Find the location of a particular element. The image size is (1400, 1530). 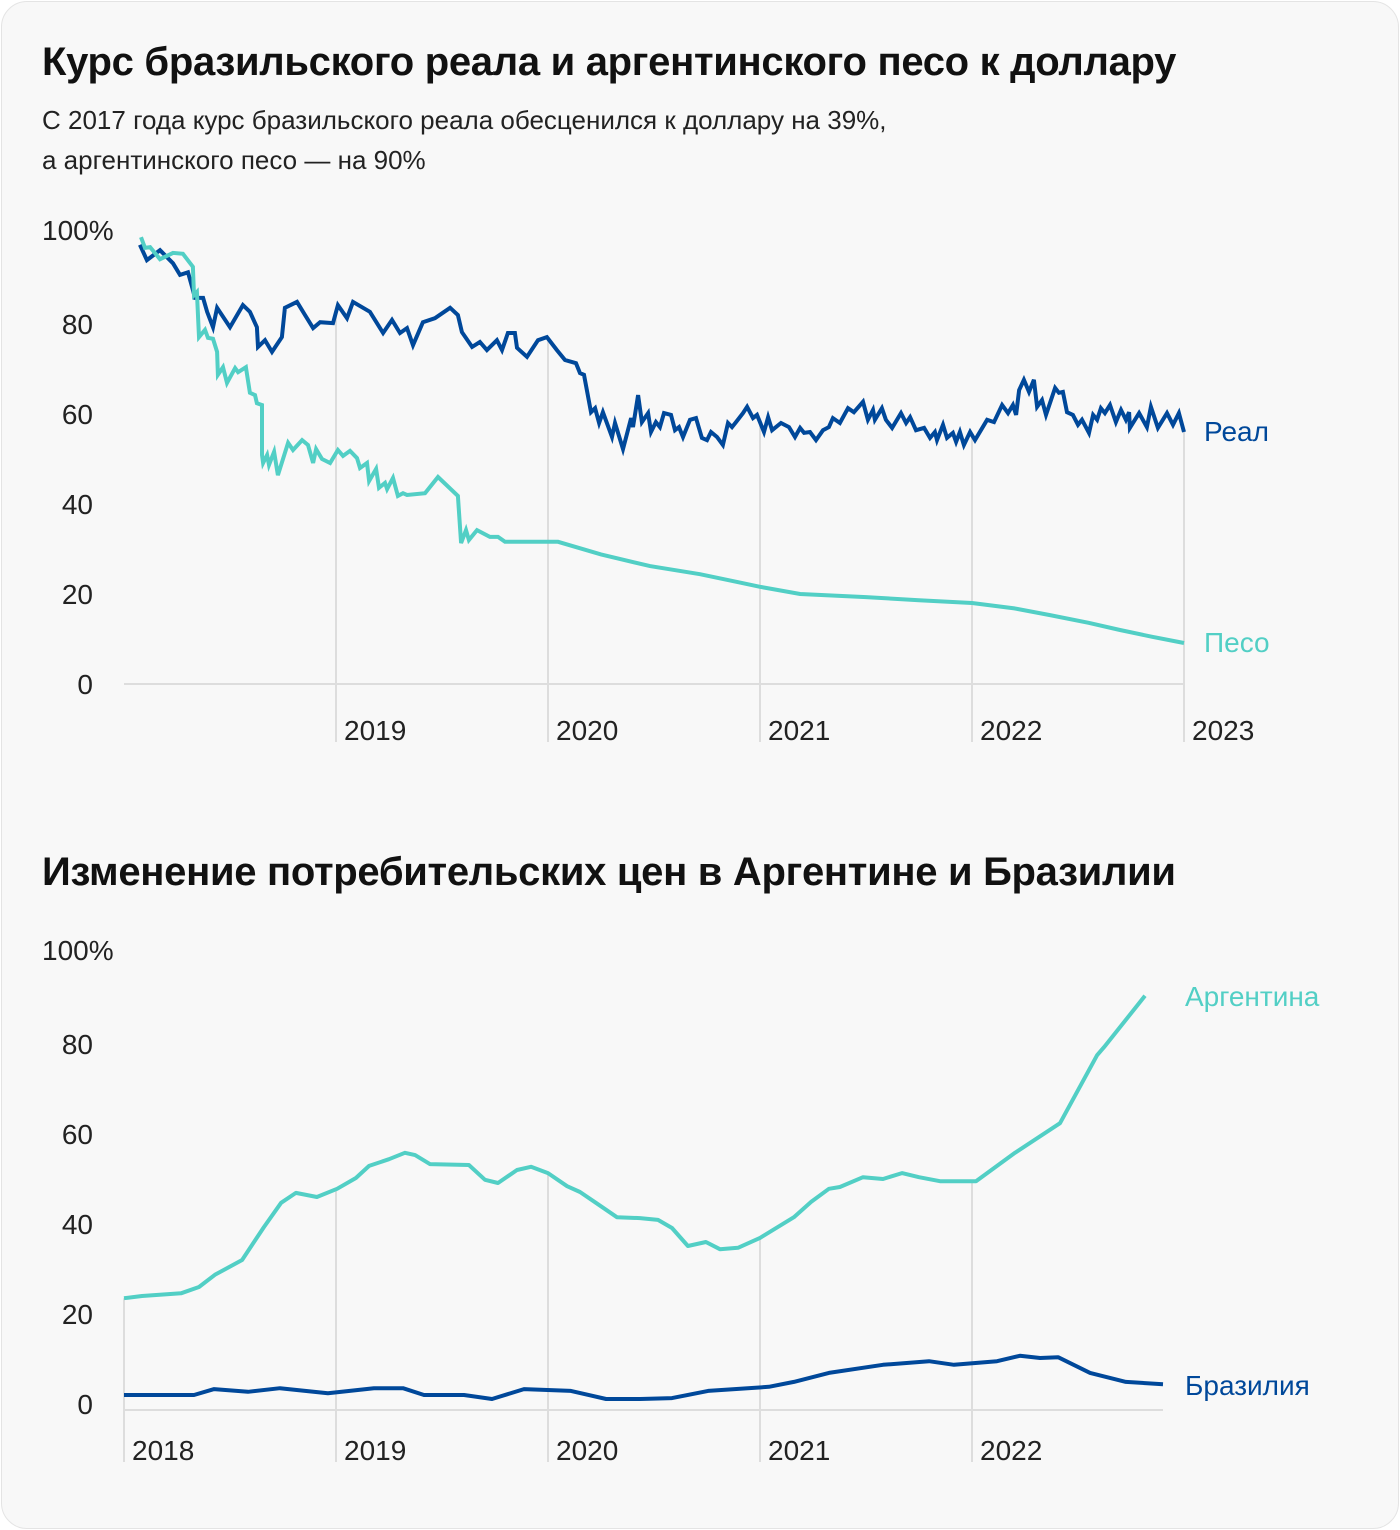

series-label: Песо is located at coordinates (1237, 642).